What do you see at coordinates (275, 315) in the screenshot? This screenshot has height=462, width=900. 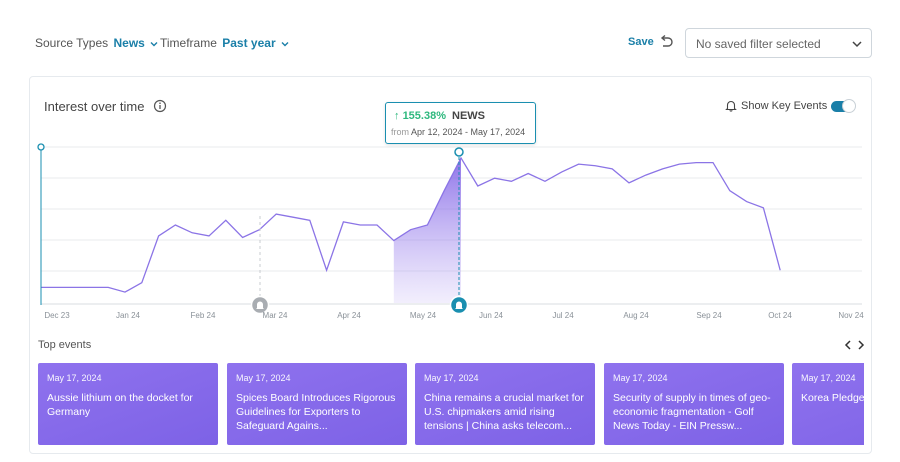 I see `x-tick-label: Mar 24` at bounding box center [275, 315].